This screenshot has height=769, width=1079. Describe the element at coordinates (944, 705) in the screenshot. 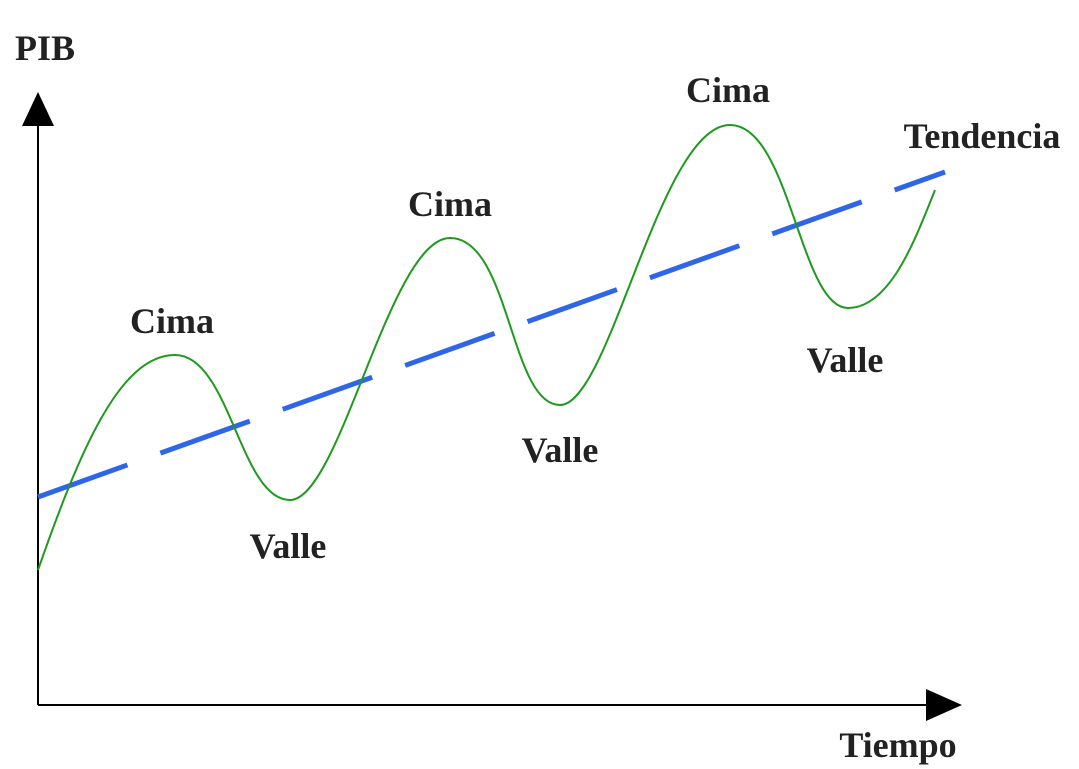

I see `x-axis-arrow` at that location.